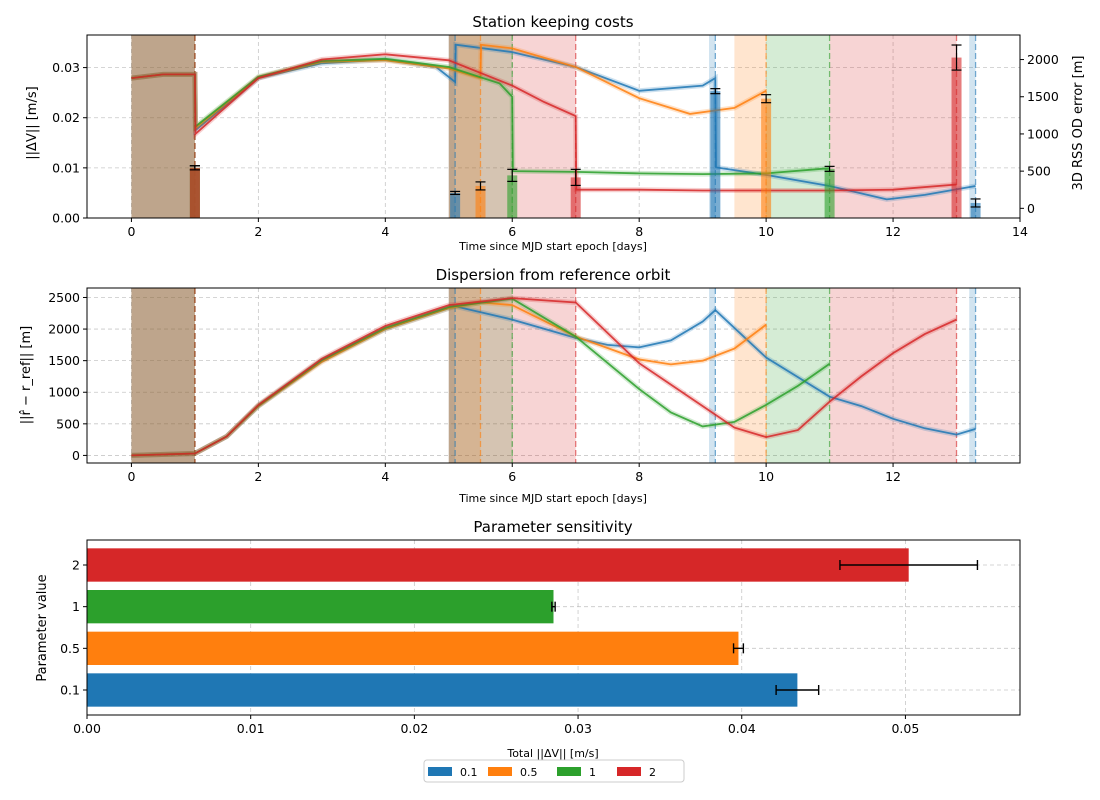 The image size is (1100, 800). I want to click on x-tick-label: 0.05, so click(905, 728).